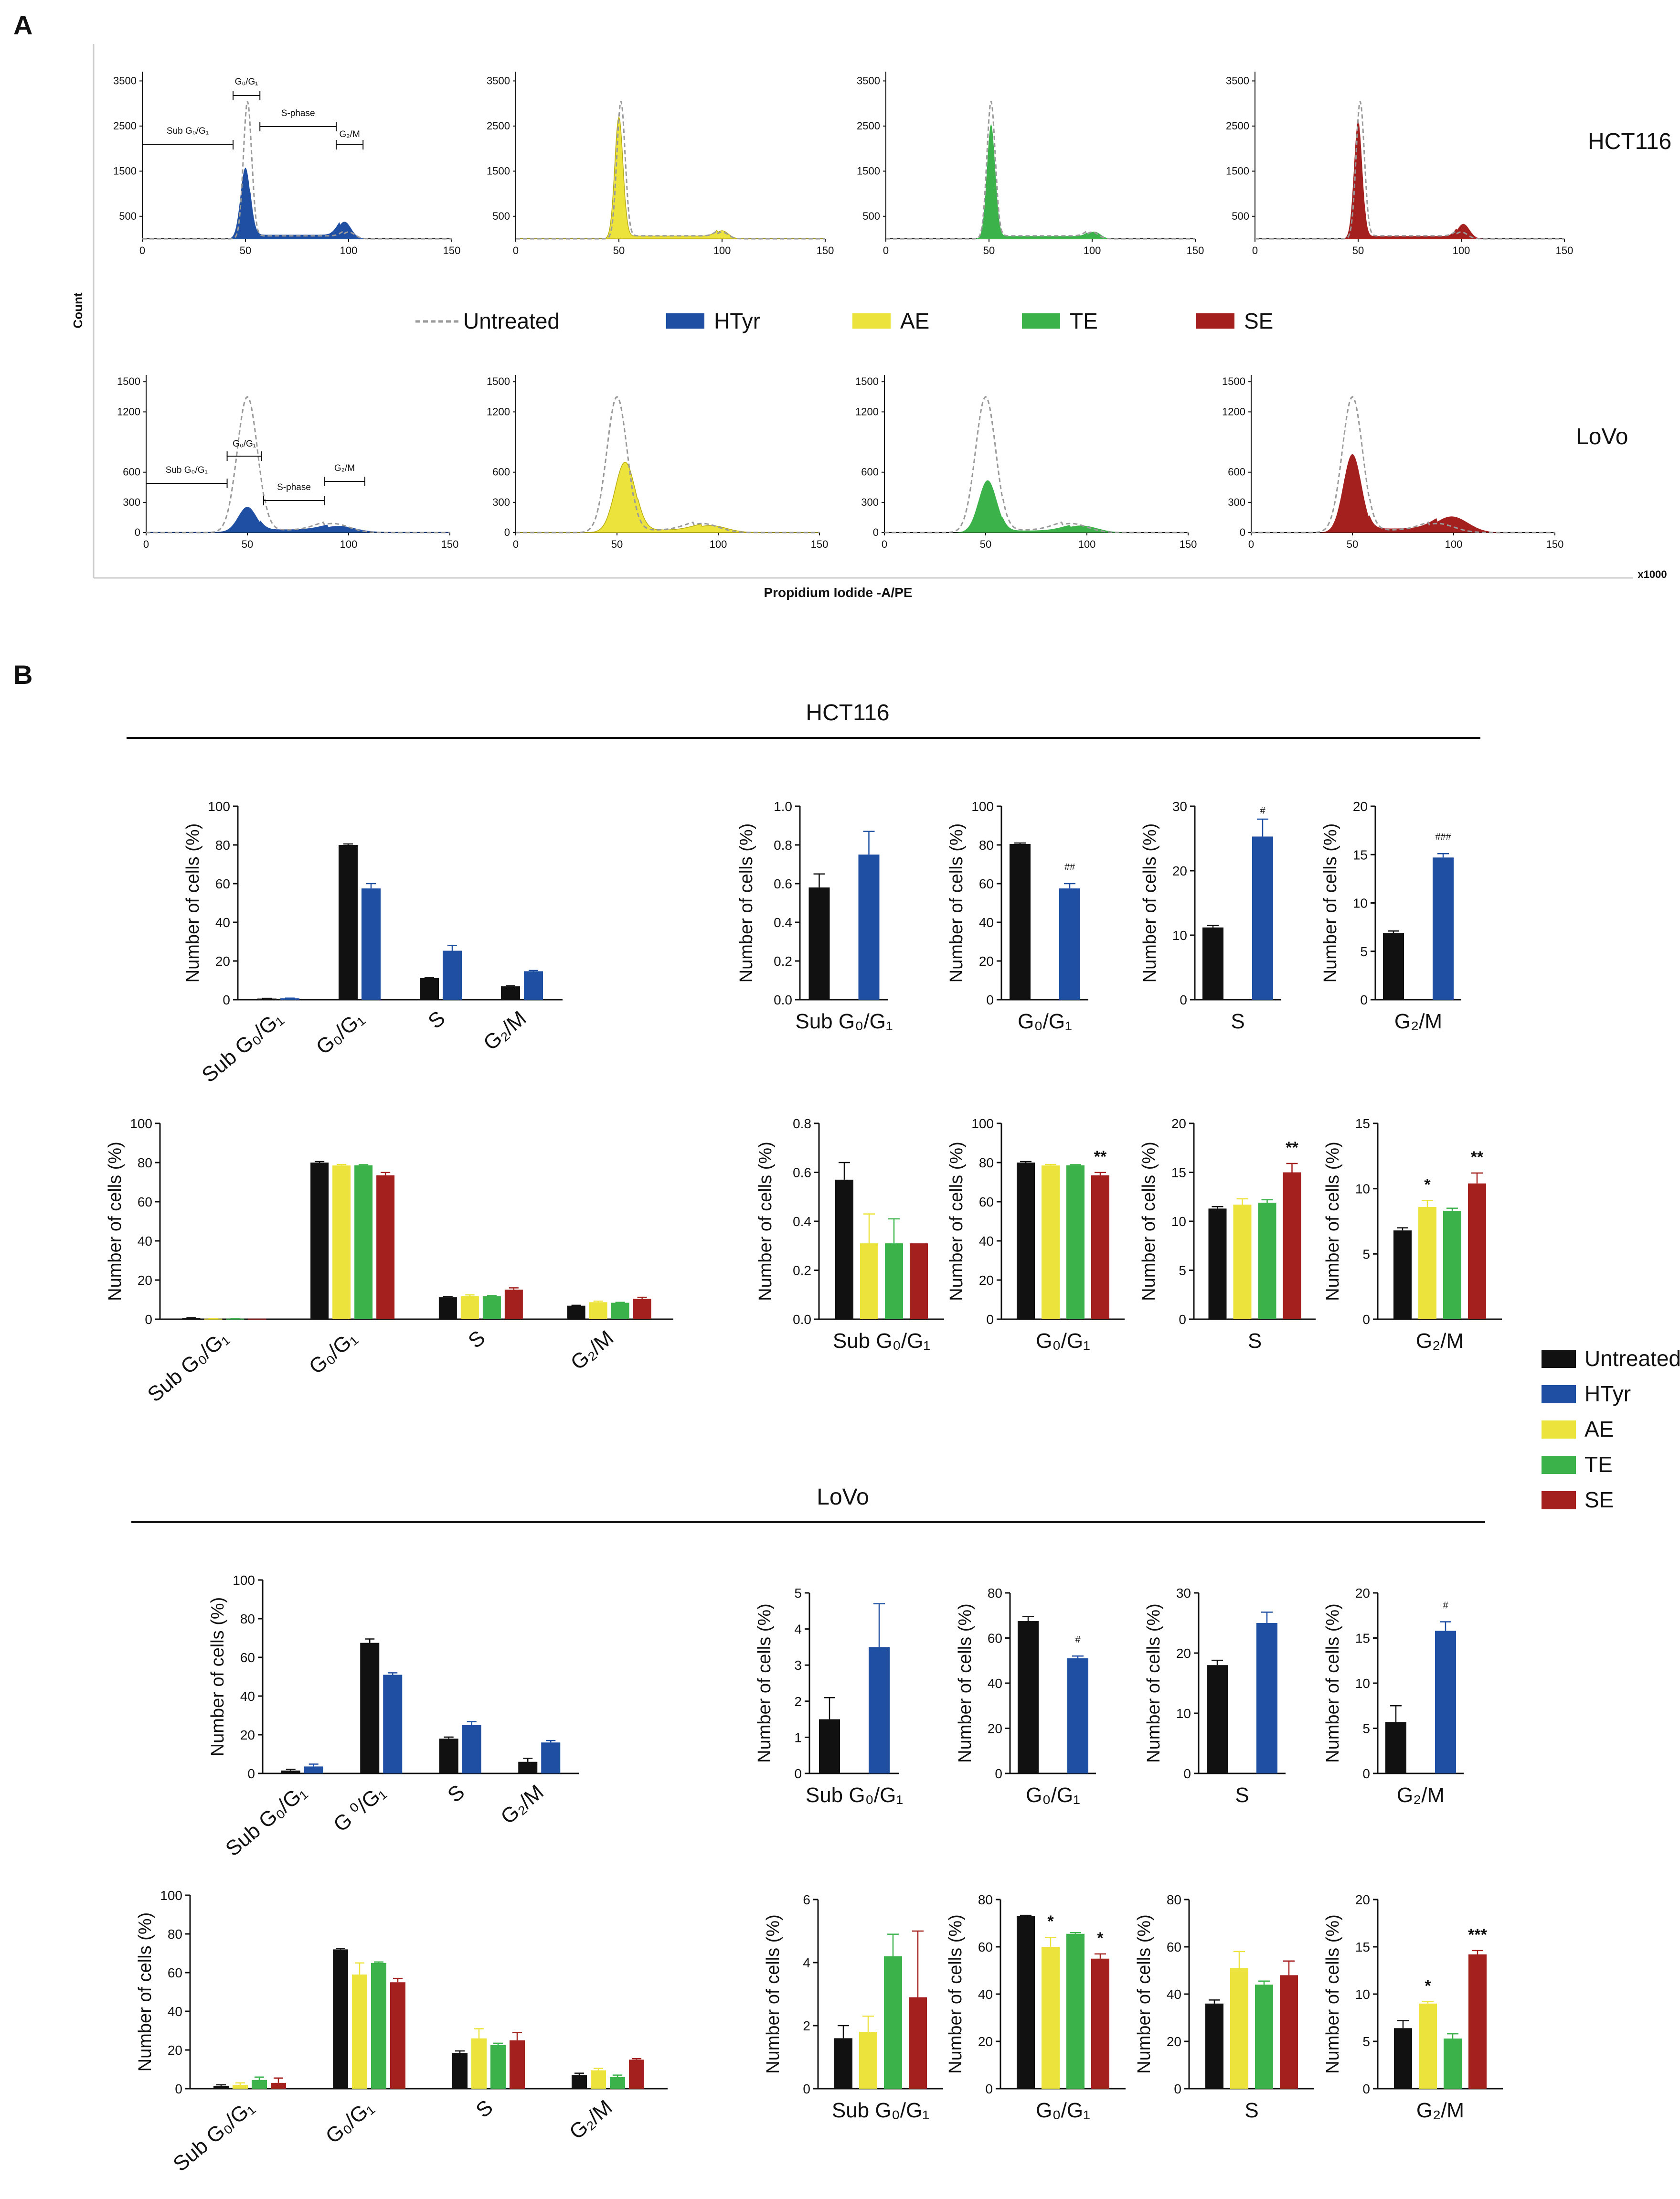 Image resolution: width=1680 pixels, height=2199 pixels. I want to click on x-category-label: G₀/G₁, so click(1063, 1341).